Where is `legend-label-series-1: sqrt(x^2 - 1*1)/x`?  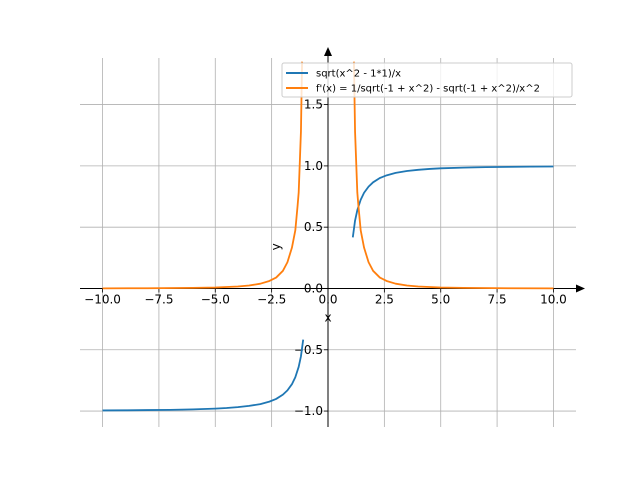 legend-label-series-1: sqrt(x^2 - 1*1)/x is located at coordinates (358, 74).